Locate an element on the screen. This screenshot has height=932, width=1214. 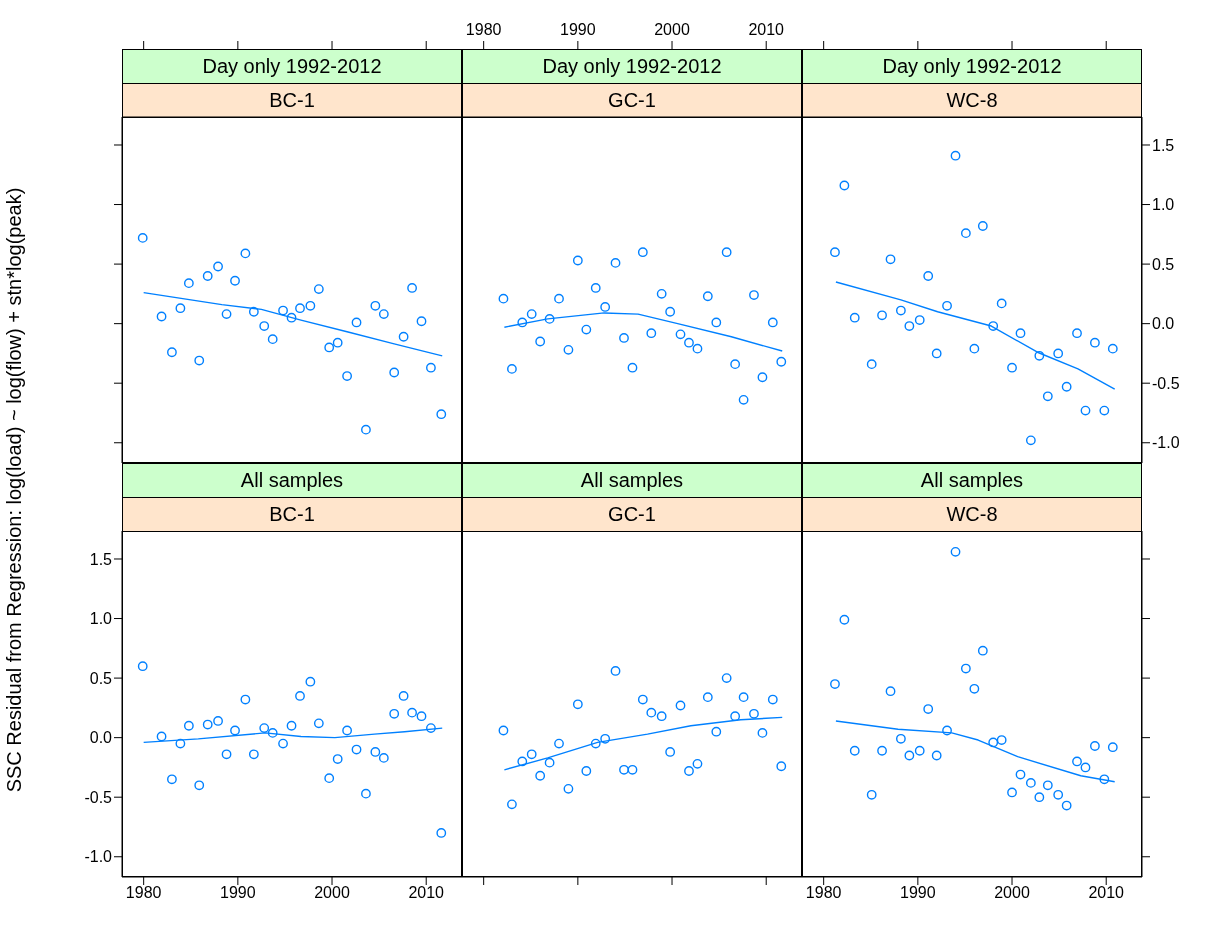
x-tick-label: 2010 is located at coordinates (766, 29).